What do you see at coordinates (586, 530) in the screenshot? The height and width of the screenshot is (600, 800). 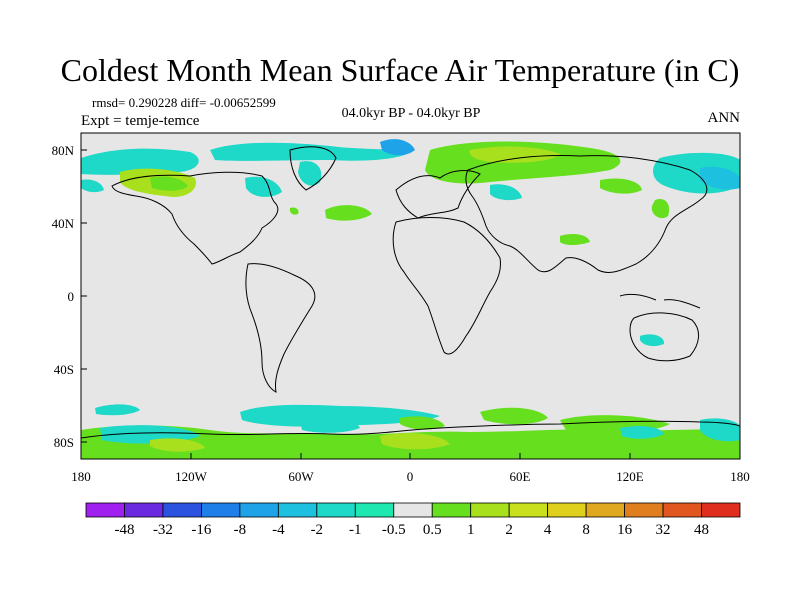 I see `colorbar-label: 8` at bounding box center [586, 530].